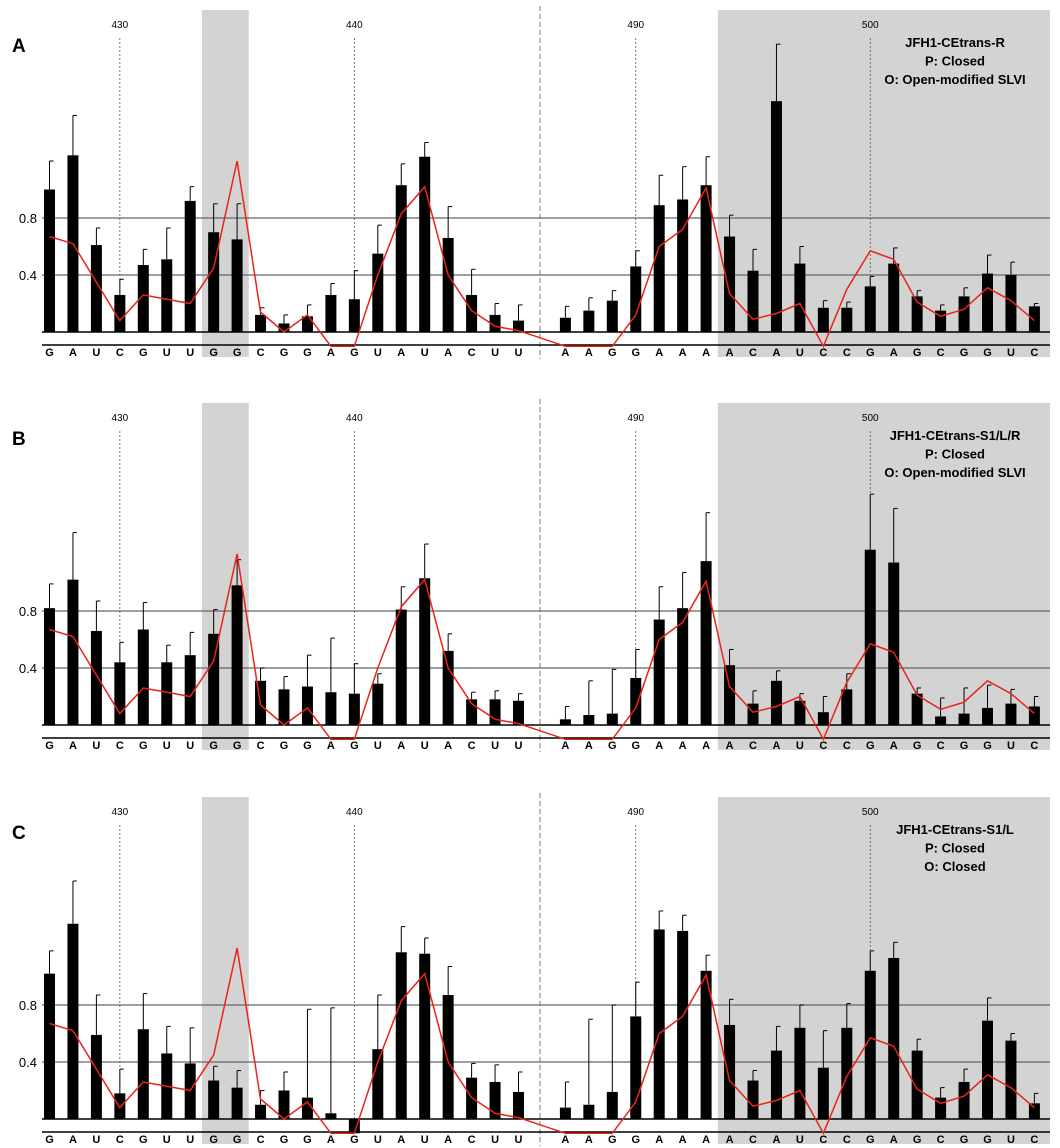  Describe the element at coordinates (955, 61) in the screenshot. I see `panel-title-line: P: Closed` at that location.